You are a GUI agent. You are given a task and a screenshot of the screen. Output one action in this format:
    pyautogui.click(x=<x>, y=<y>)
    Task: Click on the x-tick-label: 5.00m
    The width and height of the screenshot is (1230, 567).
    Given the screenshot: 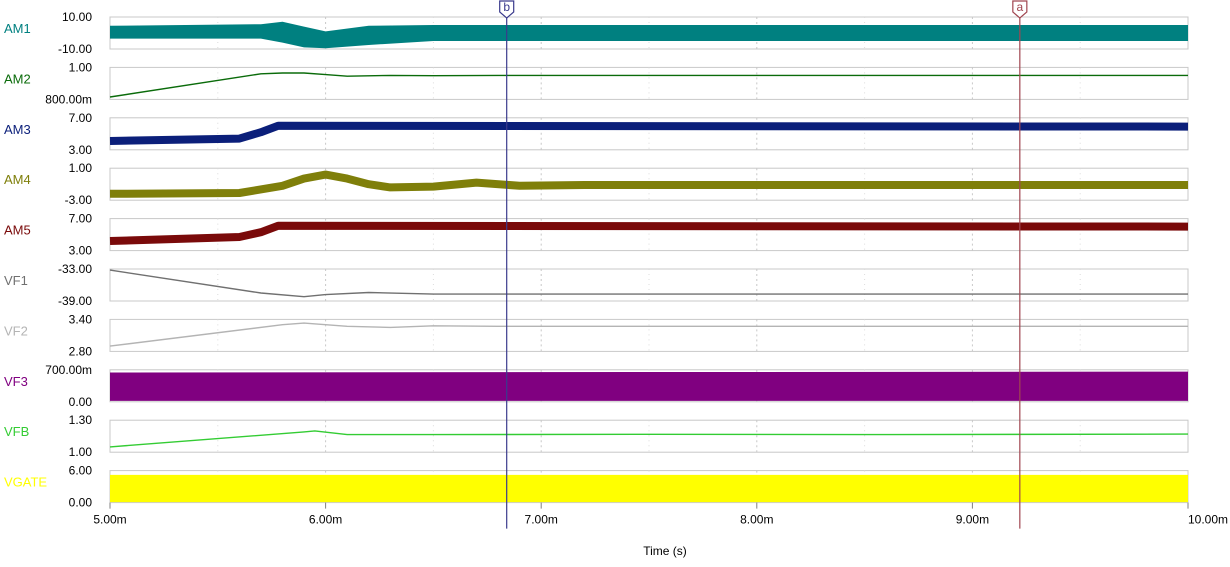 What is the action you would take?
    pyautogui.click(x=109, y=520)
    